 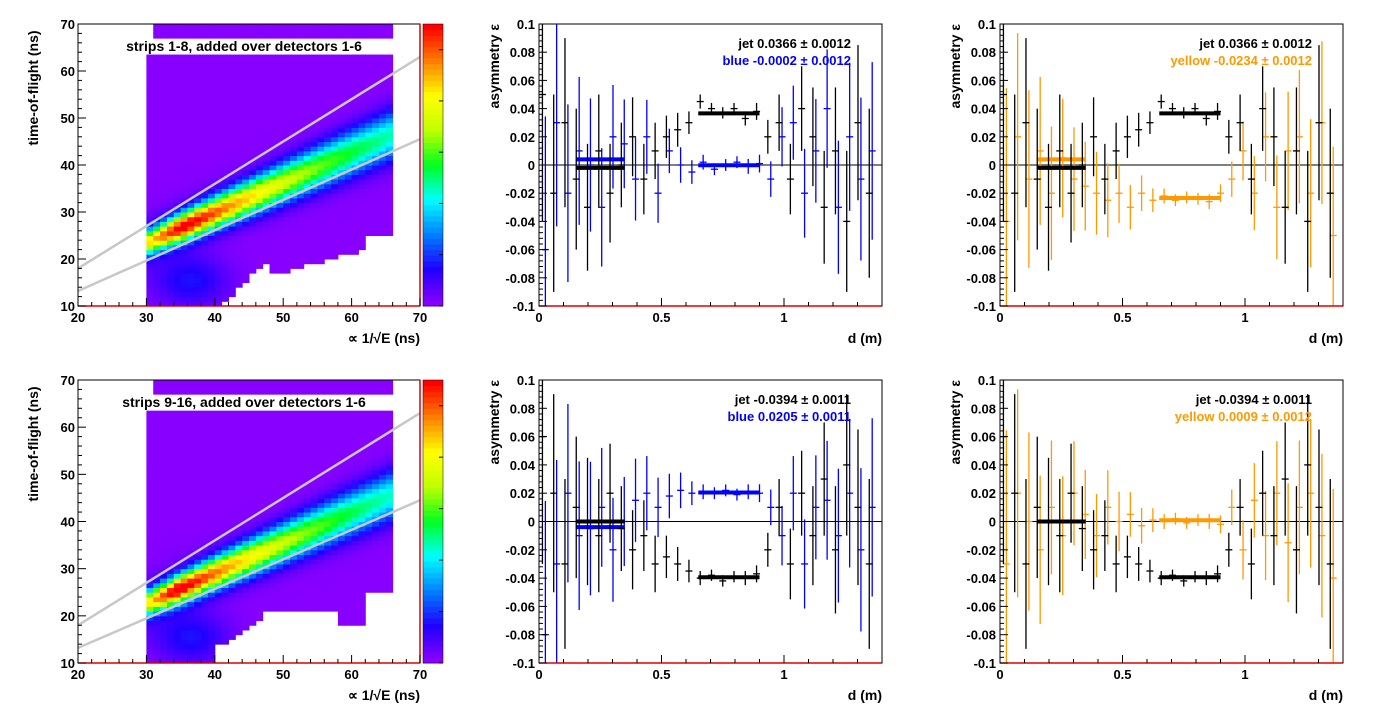 I want to click on x-axis-title: d (m), so click(x=1326, y=338).